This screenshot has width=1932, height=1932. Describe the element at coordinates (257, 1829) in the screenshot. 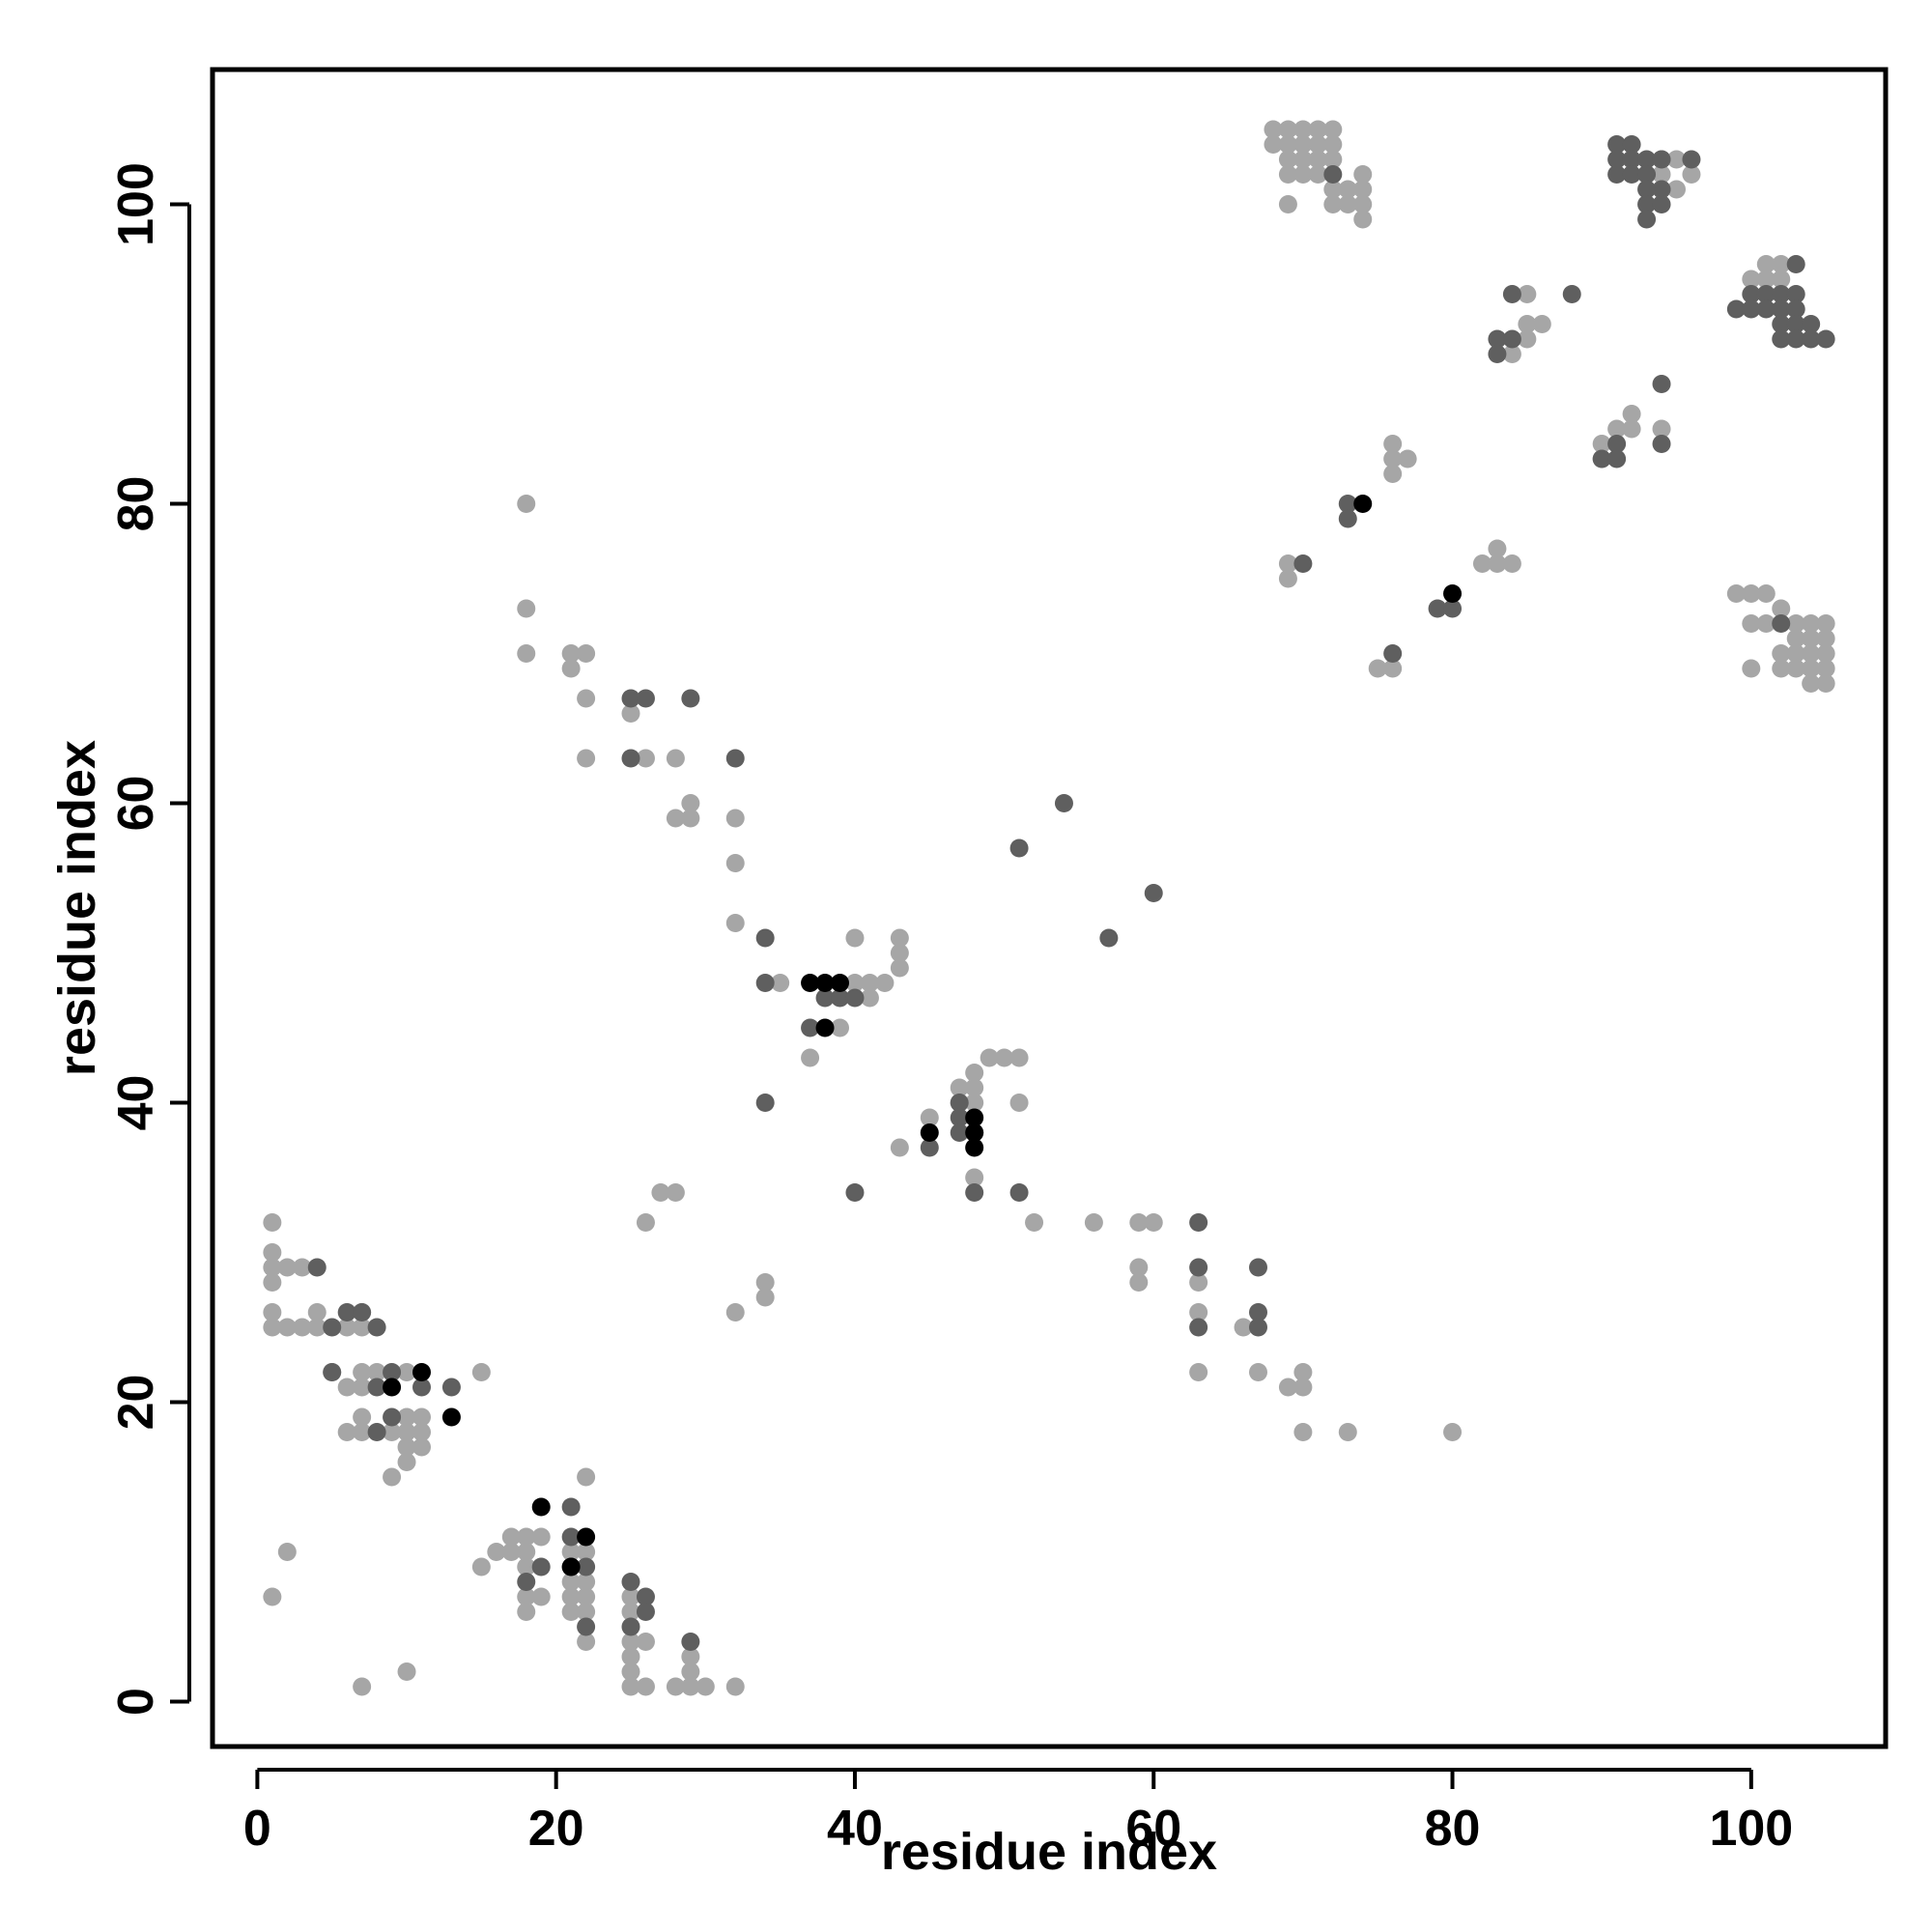

I see `x-tick-label: 0` at that location.